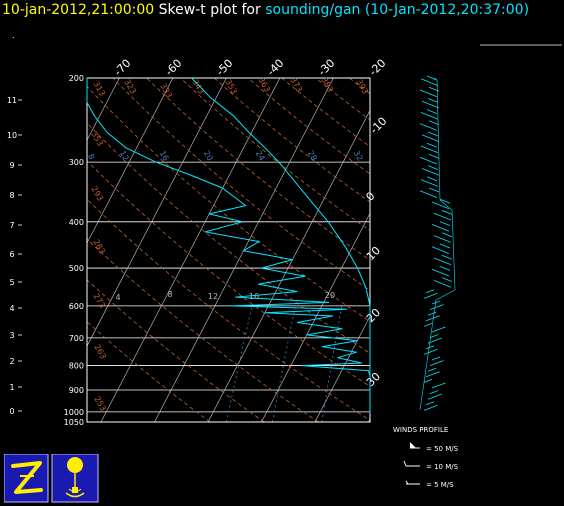 This screenshot has width=564, height=506. Describe the element at coordinates (373, 253) in the screenshot. I see `temp-tick-right: 10` at that location.